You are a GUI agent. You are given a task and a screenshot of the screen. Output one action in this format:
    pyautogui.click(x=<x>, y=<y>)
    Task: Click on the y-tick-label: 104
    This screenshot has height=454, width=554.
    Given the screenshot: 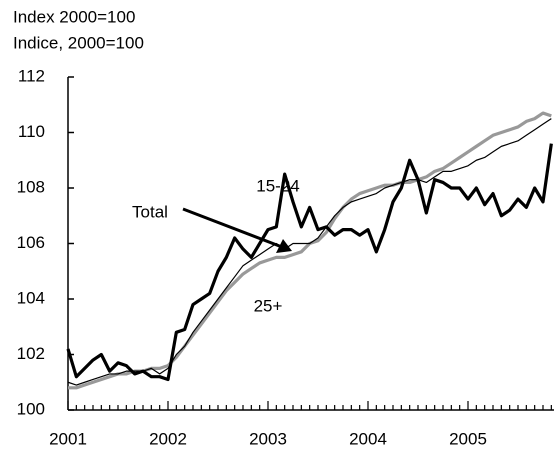 What is the action you would take?
    pyautogui.click(x=31, y=297)
    